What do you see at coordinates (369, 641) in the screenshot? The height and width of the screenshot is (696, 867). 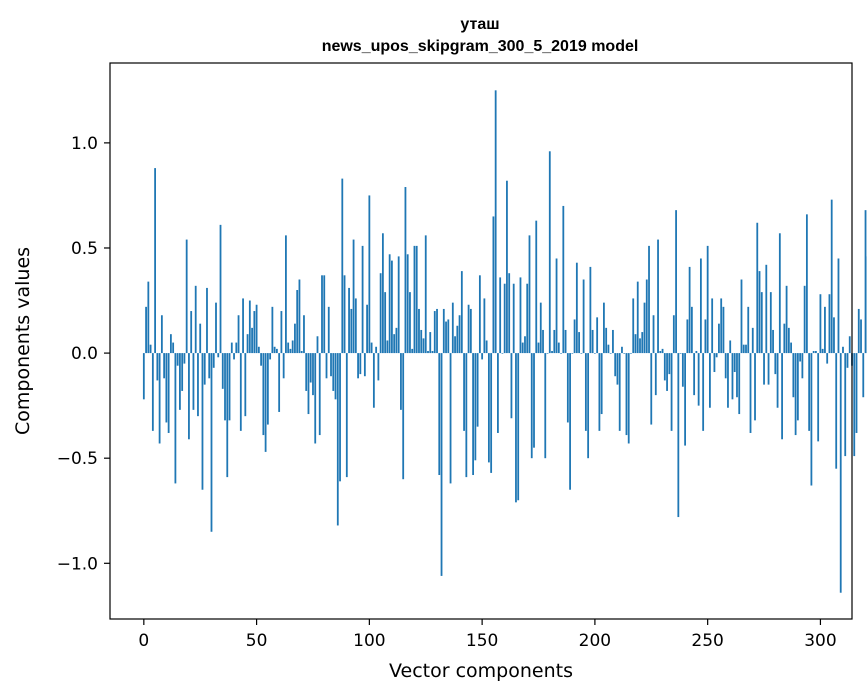 I see `x-tick-label: 100` at bounding box center [369, 641].